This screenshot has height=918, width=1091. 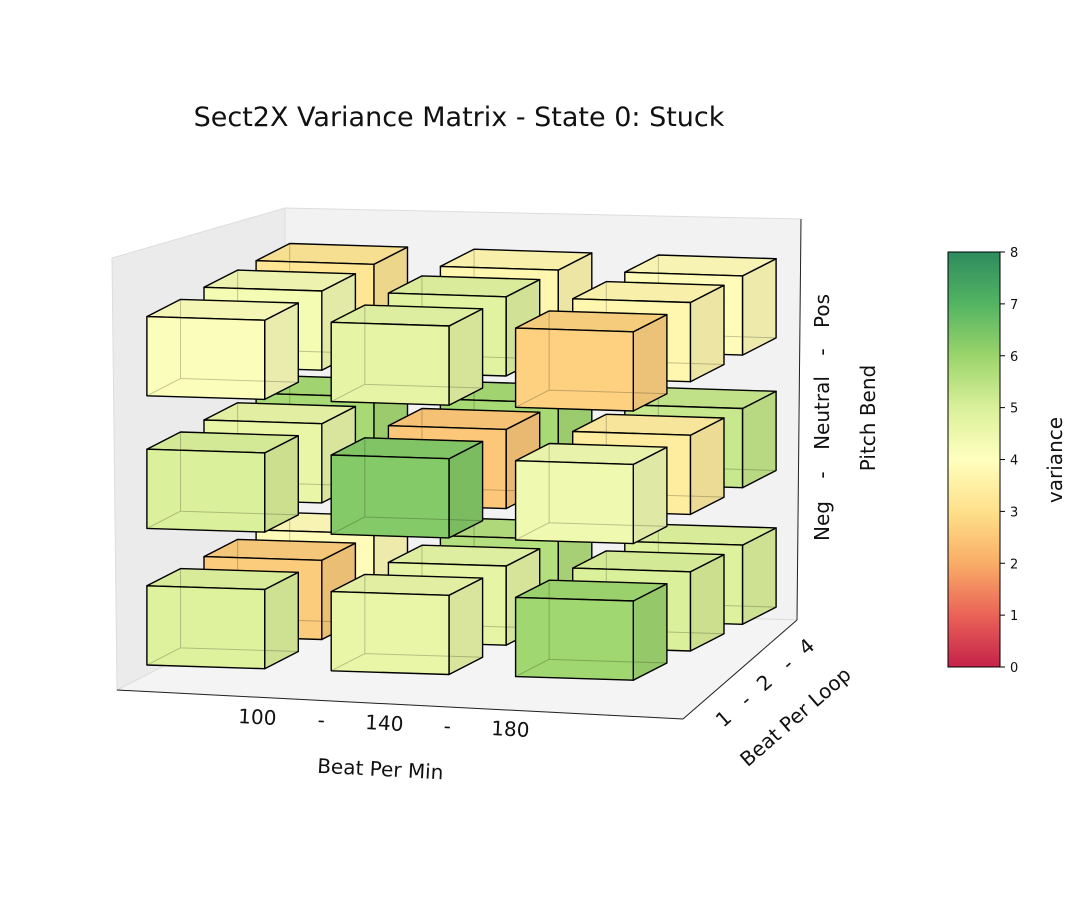 I want to click on colorbar-tick-label: 1, so click(x=1014, y=616).